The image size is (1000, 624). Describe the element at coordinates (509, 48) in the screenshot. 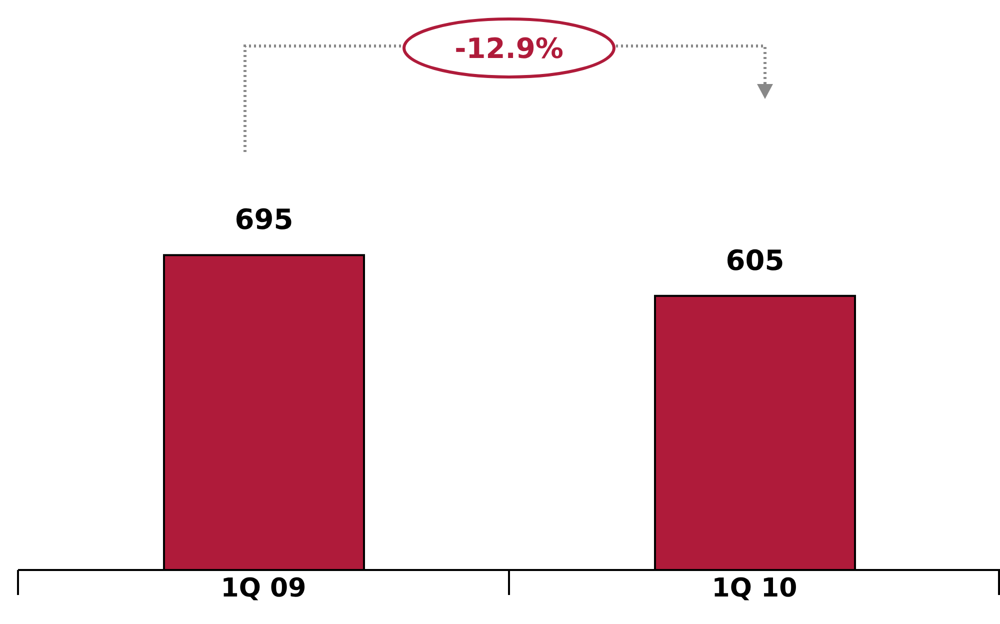

I see `text: -12.9%` at that location.